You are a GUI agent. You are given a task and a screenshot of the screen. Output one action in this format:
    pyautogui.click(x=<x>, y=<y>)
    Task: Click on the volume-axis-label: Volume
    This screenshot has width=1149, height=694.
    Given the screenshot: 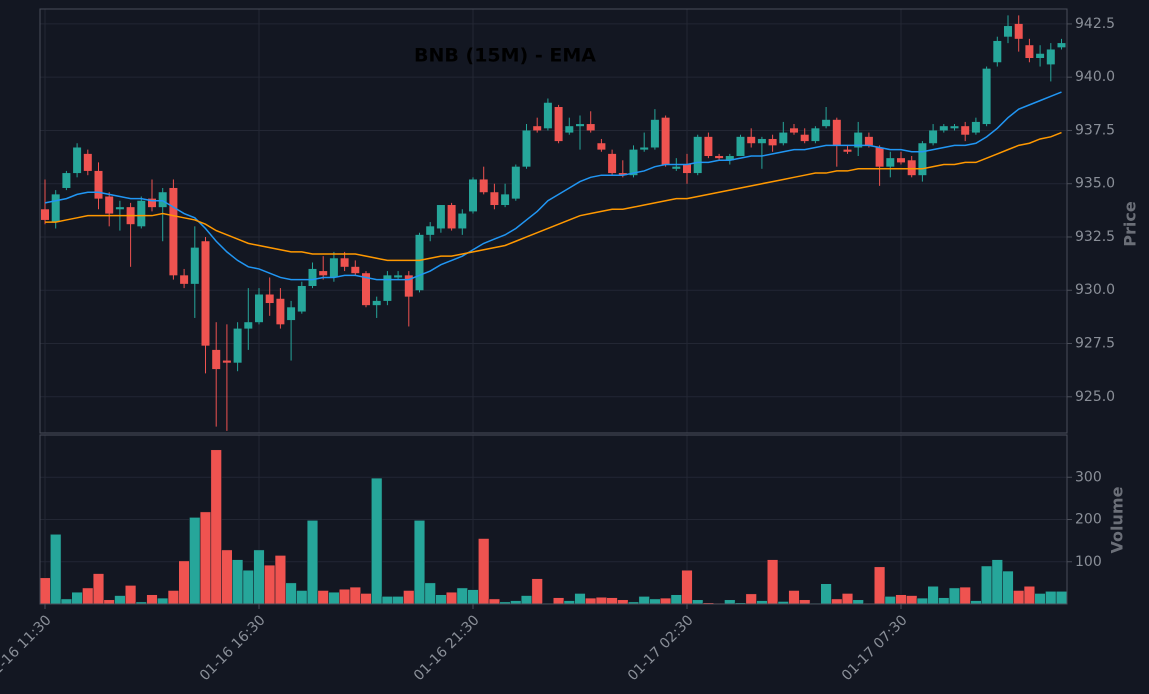 What is the action you would take?
    pyautogui.click(x=1117, y=519)
    